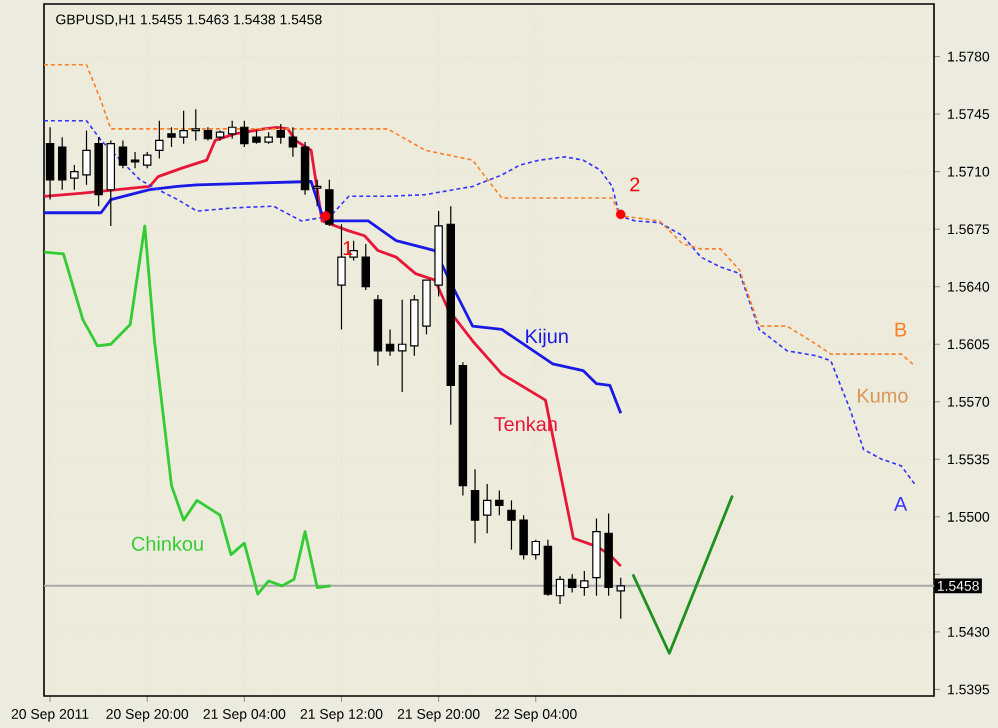 The height and width of the screenshot is (728, 998). What do you see at coordinates (167, 543) in the screenshot?
I see `series-label: Chinkou` at bounding box center [167, 543].